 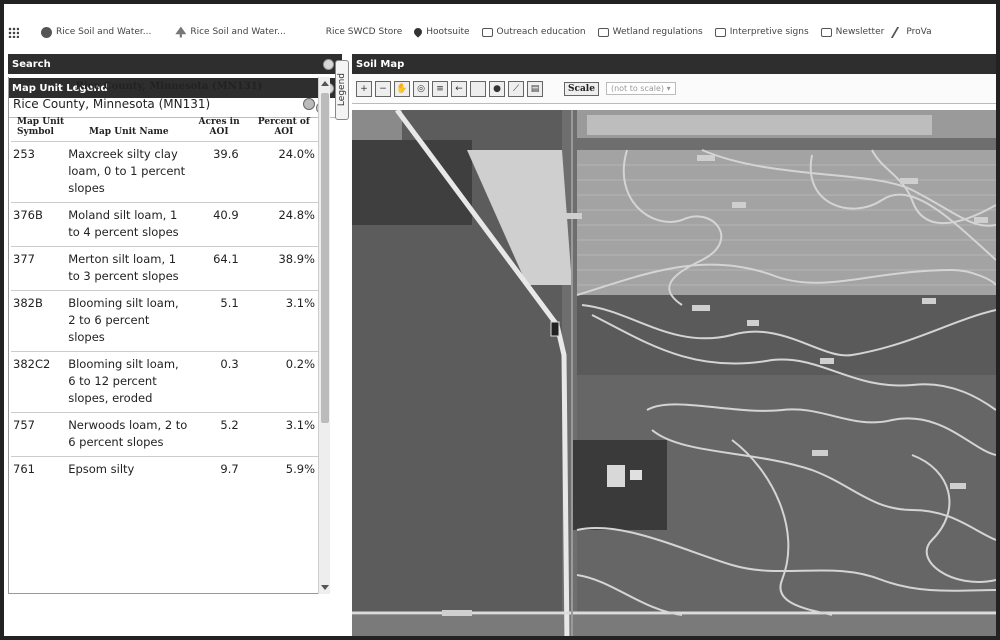 I want to click on back-arrow-icon: ←, so click(x=459, y=88).